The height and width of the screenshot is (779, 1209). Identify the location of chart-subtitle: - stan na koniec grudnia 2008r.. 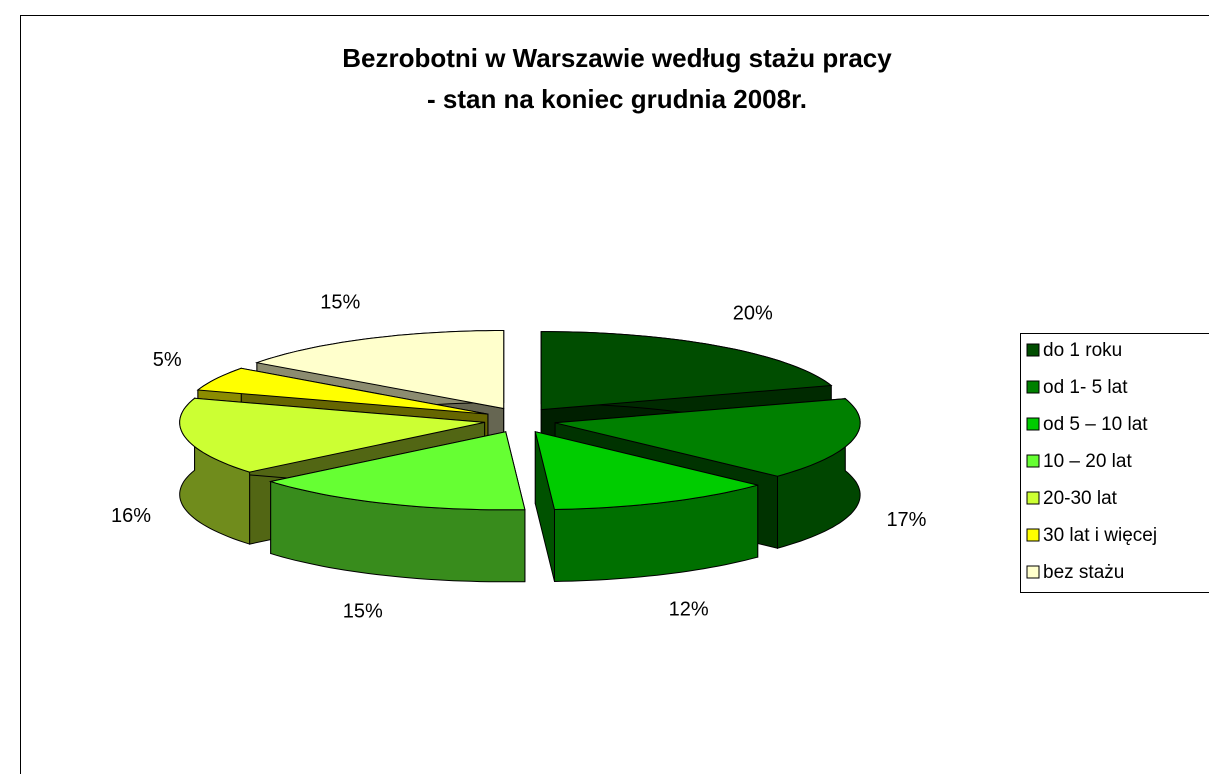
(617, 99).